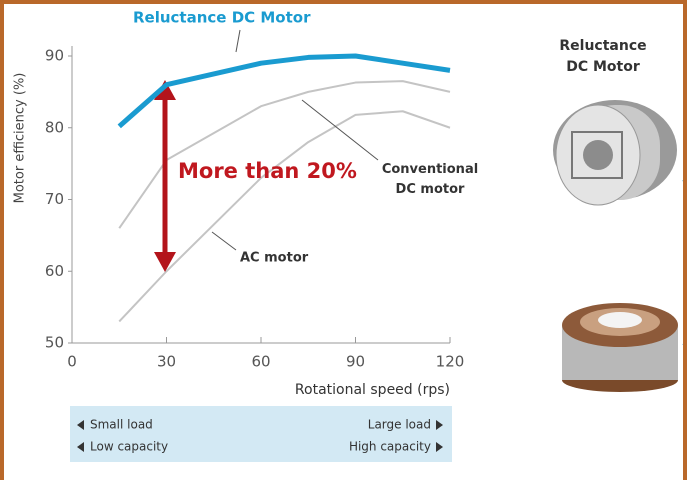 The width and height of the screenshot is (687, 484). I want to click on load-label: Low capacity, so click(129, 447).